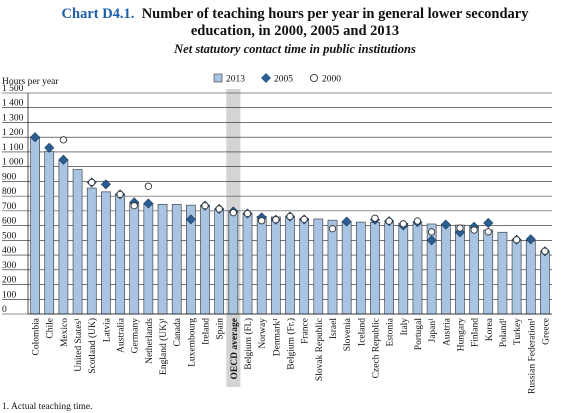 The width and height of the screenshot is (587, 413). I want to click on x-tick-label: France, so click(306, 331).